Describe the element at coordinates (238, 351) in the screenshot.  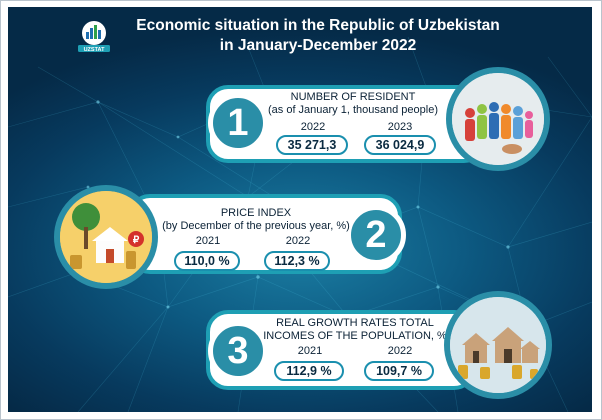
I see `number-badge-3: 3` at that location.